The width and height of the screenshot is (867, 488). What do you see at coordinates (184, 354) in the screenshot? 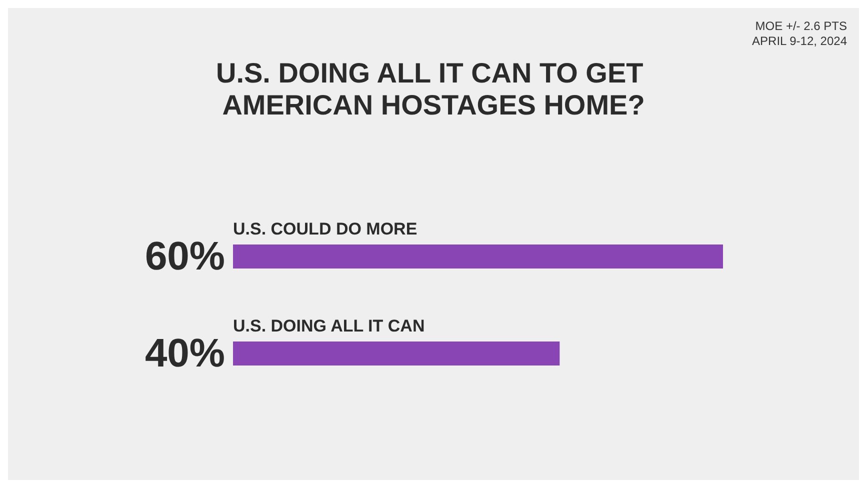
I see `data-label: 40%` at bounding box center [184, 354].